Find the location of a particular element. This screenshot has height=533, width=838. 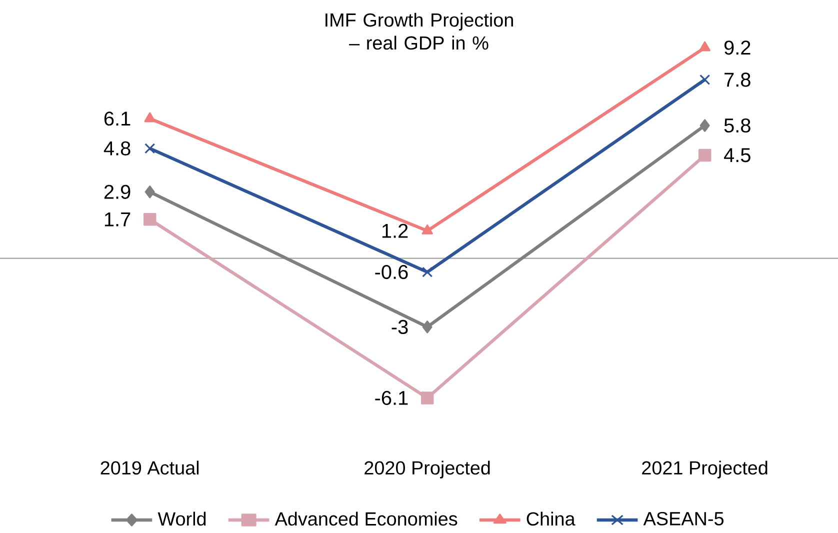

data-label: 4.8 is located at coordinates (117, 148).